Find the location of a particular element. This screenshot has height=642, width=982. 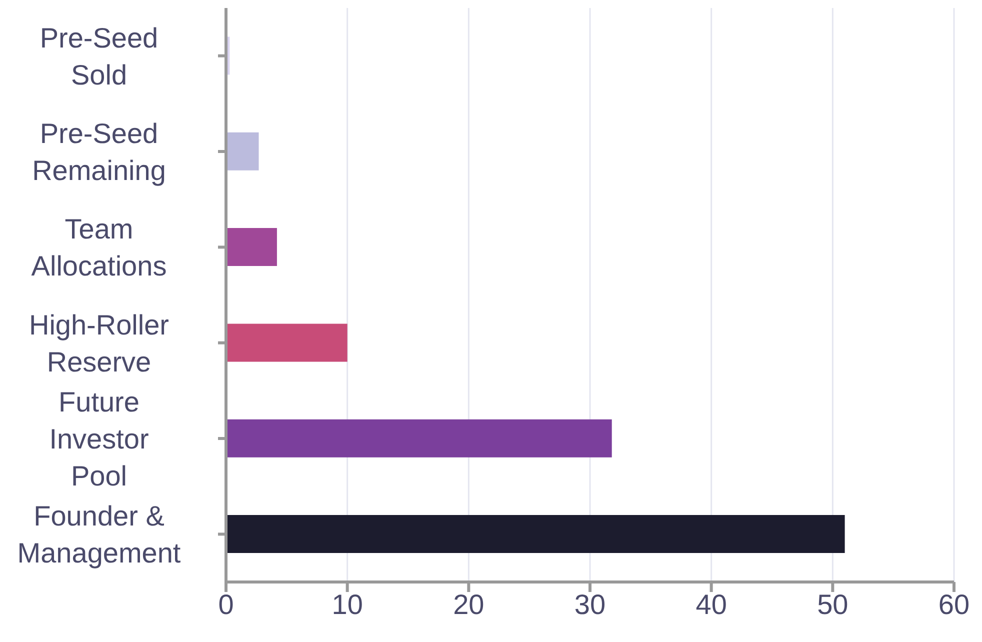

x-tick-label: 10 is located at coordinates (347, 604).